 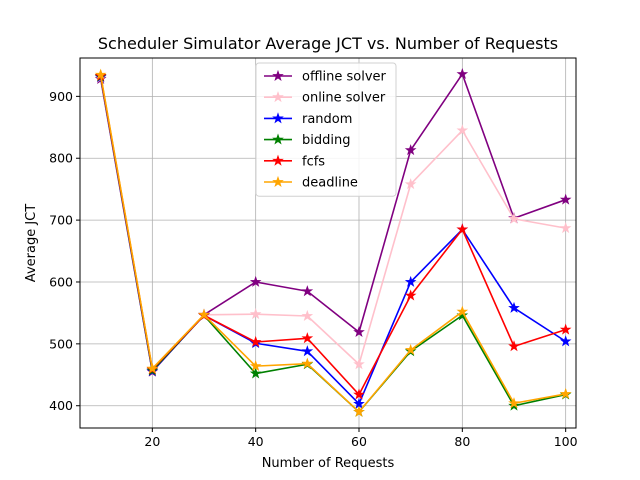 What do you see at coordinates (256, 441) in the screenshot?
I see `x-tick-label: 40` at bounding box center [256, 441].